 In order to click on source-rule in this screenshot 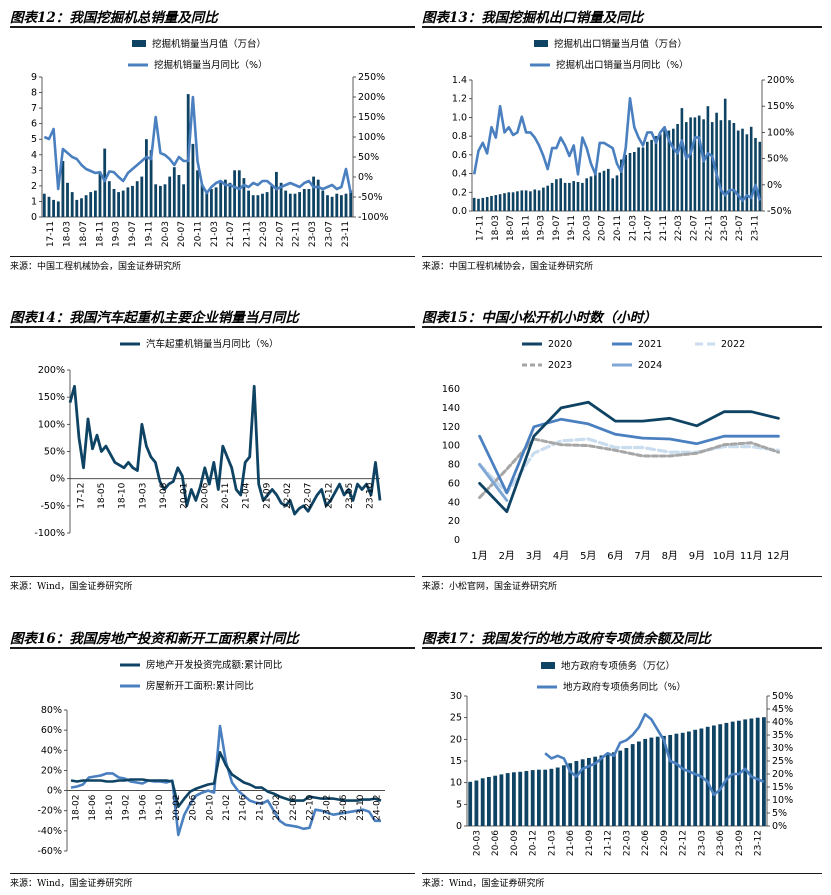, I will do `click(622, 873)`.